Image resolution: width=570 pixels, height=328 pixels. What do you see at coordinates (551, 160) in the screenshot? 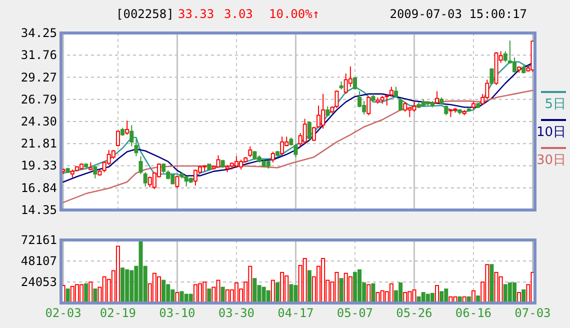
I see `legend-label: 30日` at bounding box center [551, 160].